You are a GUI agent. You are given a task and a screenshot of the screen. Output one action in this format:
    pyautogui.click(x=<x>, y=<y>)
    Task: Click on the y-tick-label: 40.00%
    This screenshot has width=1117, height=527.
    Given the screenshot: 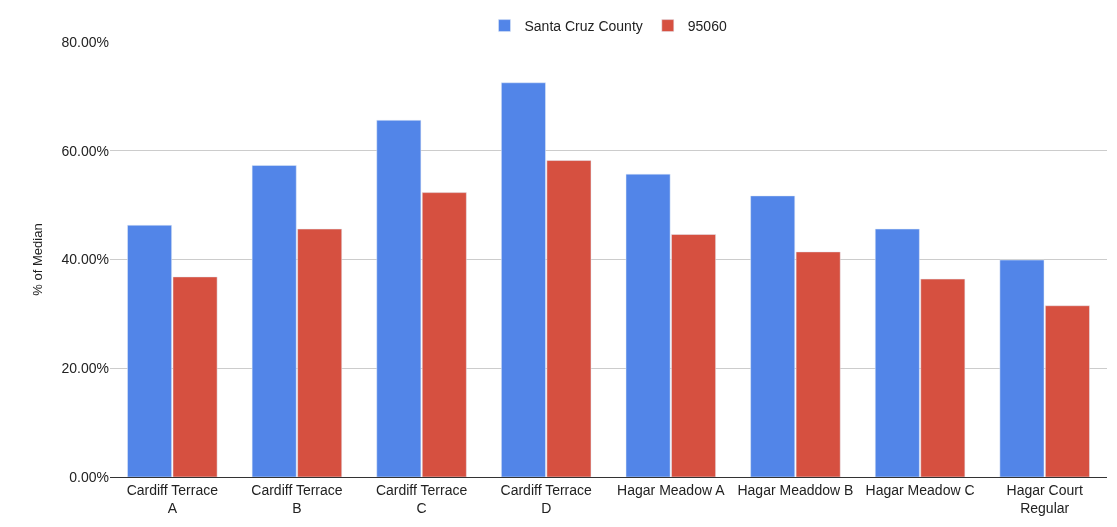 What is the action you would take?
    pyautogui.click(x=85, y=259)
    